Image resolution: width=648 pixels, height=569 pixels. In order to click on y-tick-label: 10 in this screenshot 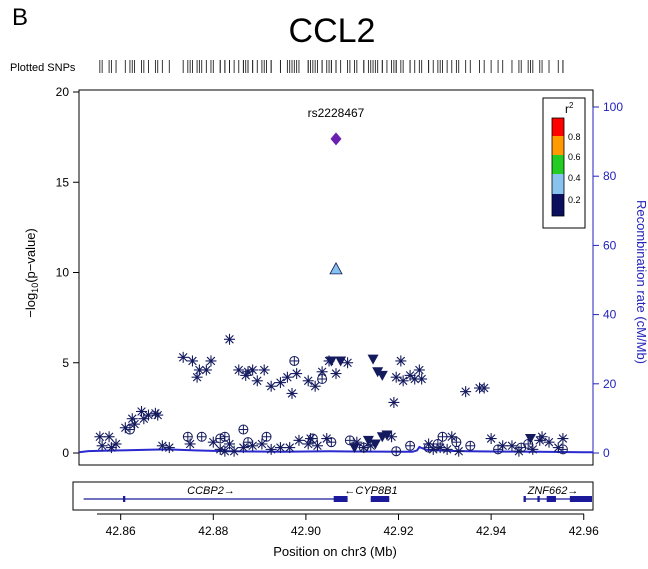, I will do `click(63, 273)`.